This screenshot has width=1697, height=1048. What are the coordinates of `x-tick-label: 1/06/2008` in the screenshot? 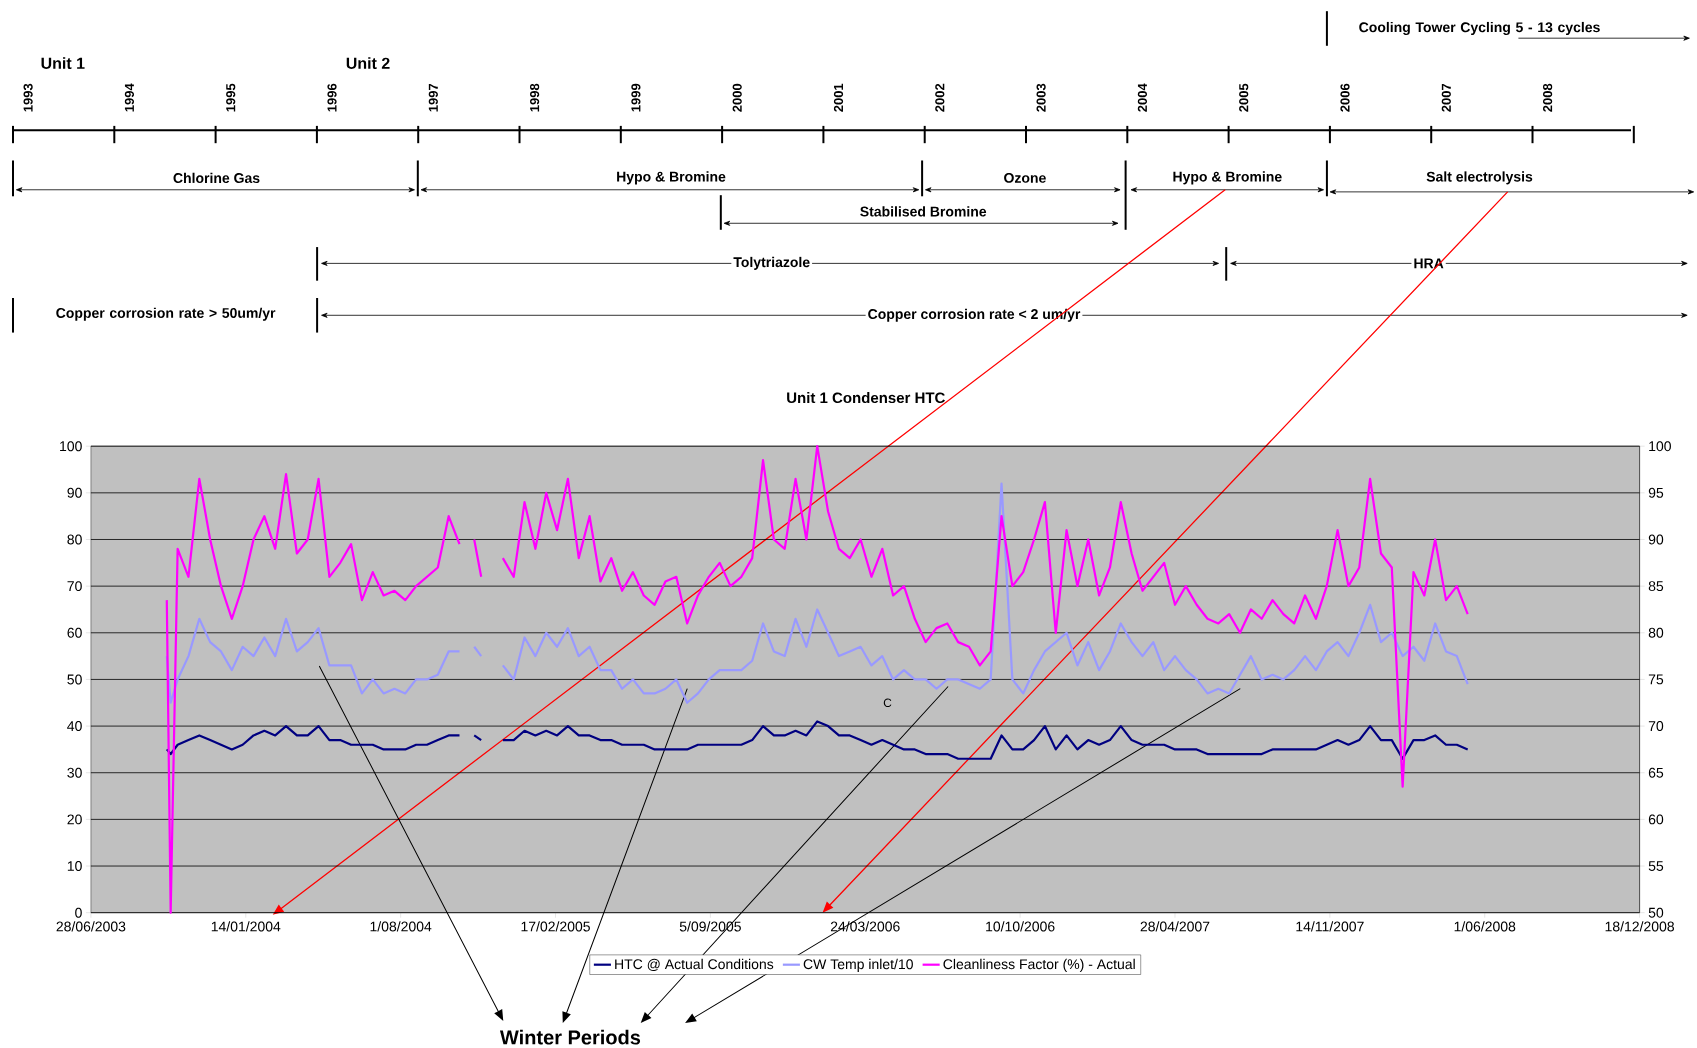 It's located at (1485, 926).